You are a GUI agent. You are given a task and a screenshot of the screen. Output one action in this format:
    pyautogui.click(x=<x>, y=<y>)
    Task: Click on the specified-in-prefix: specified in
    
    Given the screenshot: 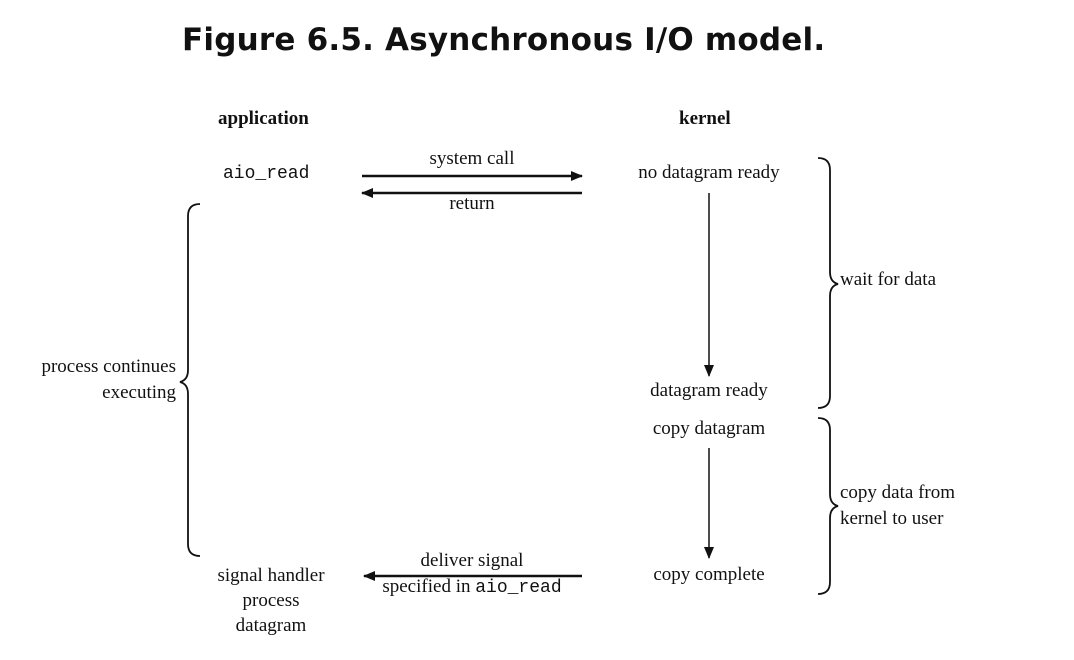 What is the action you would take?
    pyautogui.click(x=429, y=586)
    